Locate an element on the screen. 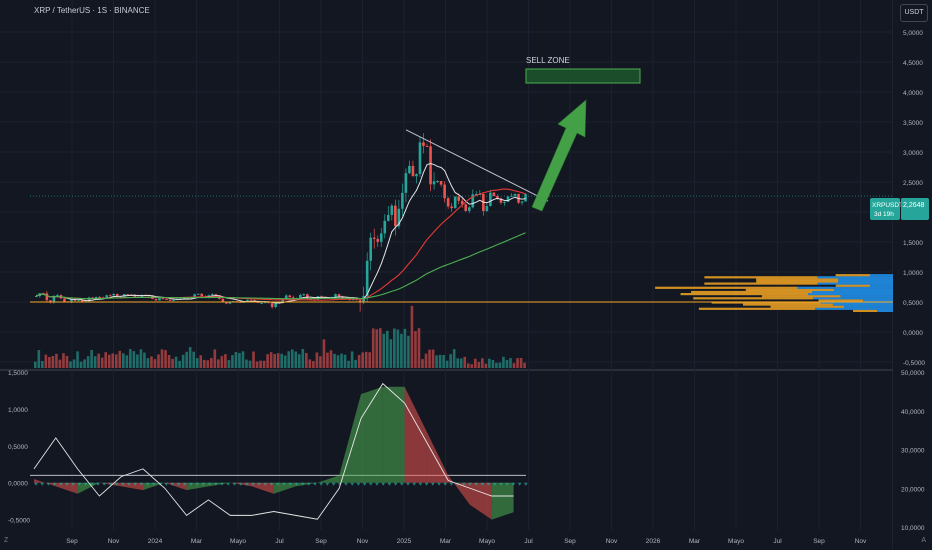 This screenshot has width=932, height=550. price-tag-value-box is located at coordinates (915, 209).